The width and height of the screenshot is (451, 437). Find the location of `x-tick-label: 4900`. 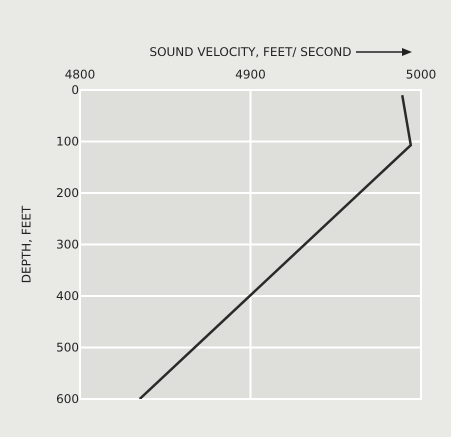

x-tick-label: 4900 is located at coordinates (250, 75).